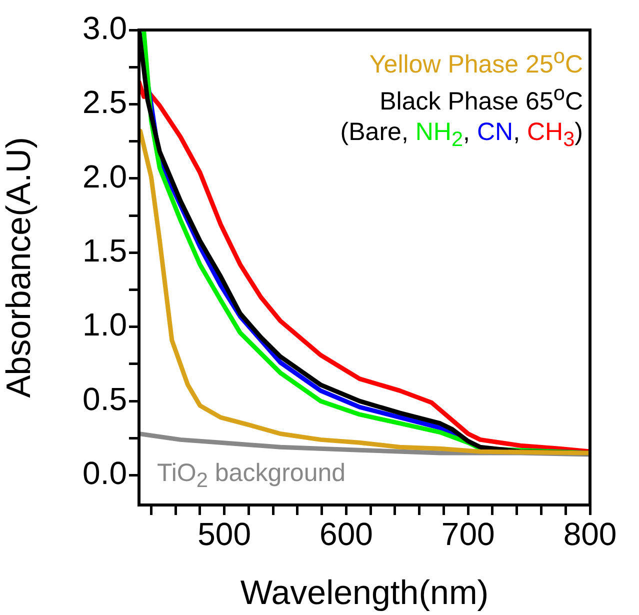  I want to click on y-tick-label: 0.5, so click(104, 398).